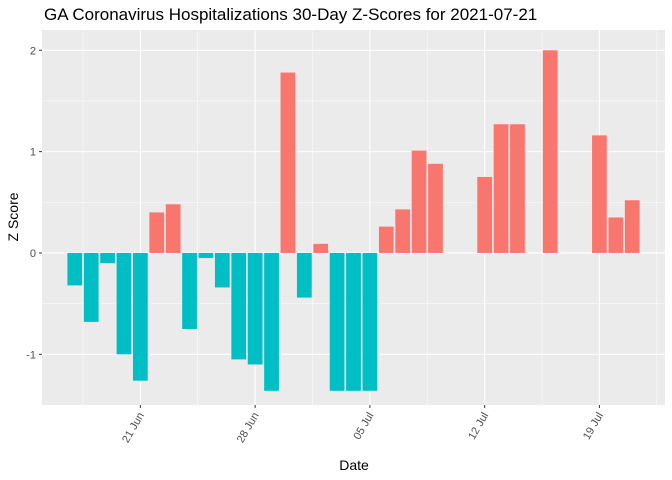 Image resolution: width=672 pixels, height=480 pixels. I want to click on y-tick-label: 1, so click(33, 153).